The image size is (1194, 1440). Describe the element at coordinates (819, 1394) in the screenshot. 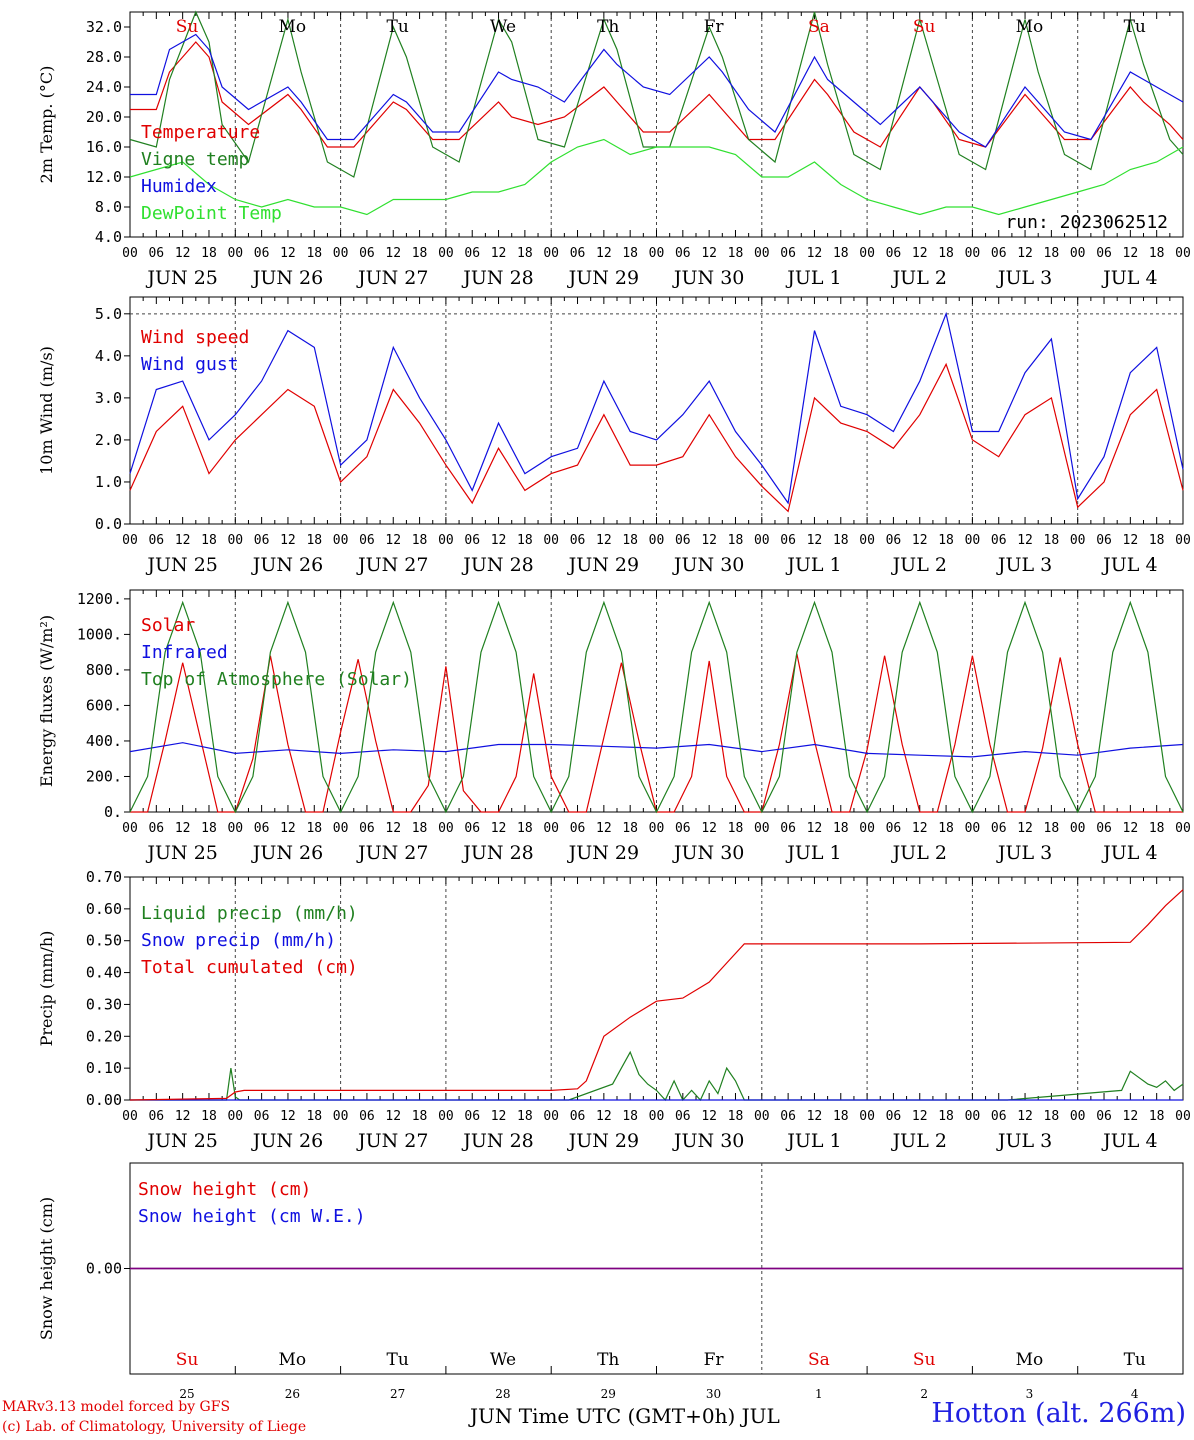

I see `day-number-label: 1` at that location.